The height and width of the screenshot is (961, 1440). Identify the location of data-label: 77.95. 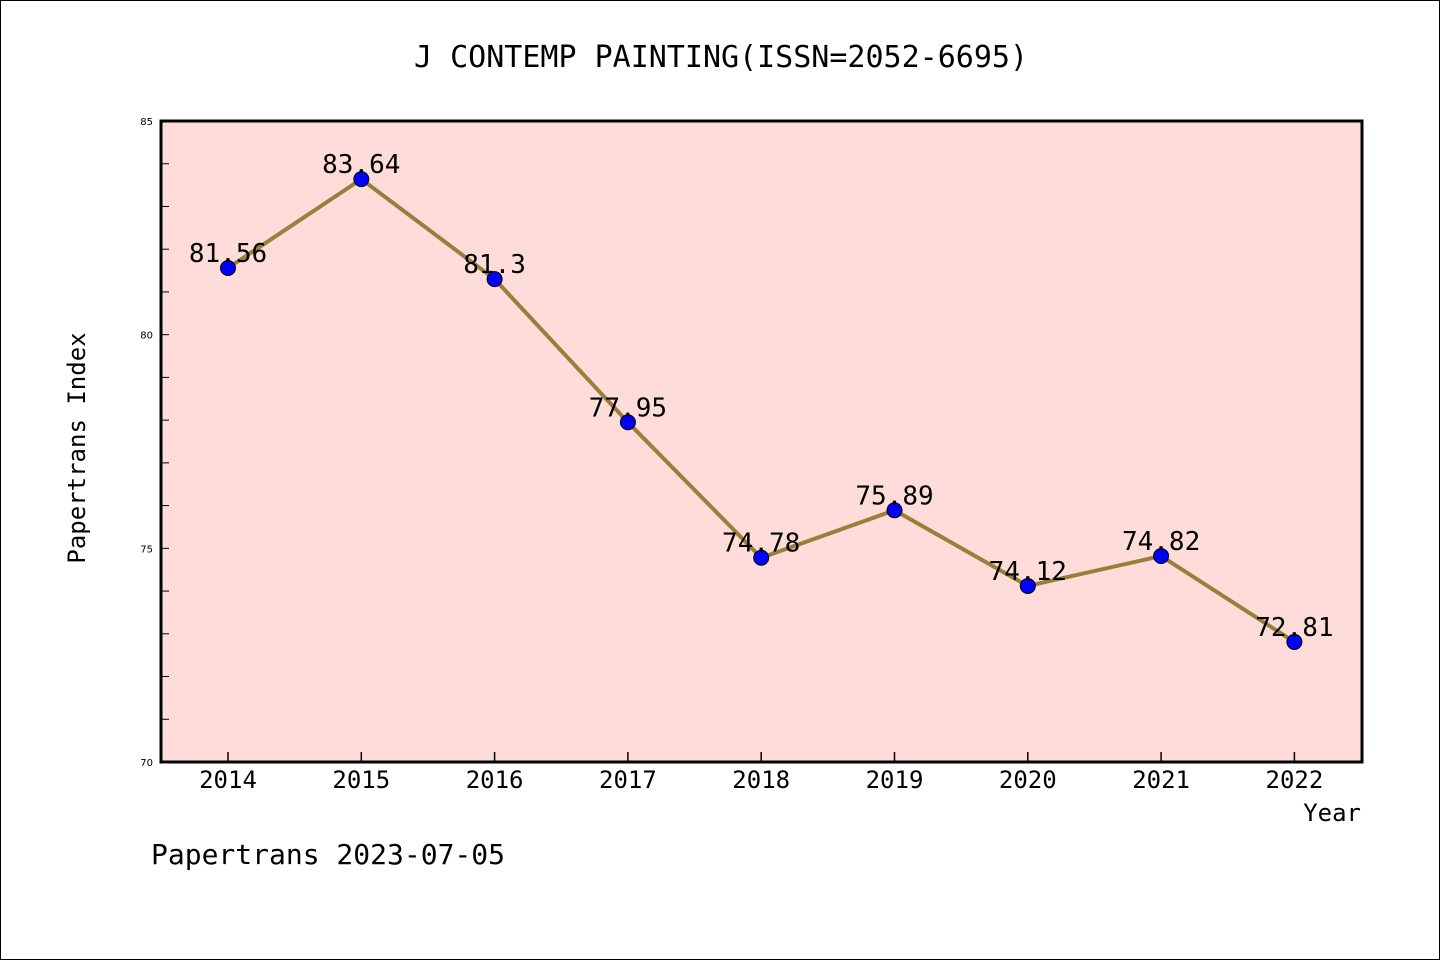
(628, 408).